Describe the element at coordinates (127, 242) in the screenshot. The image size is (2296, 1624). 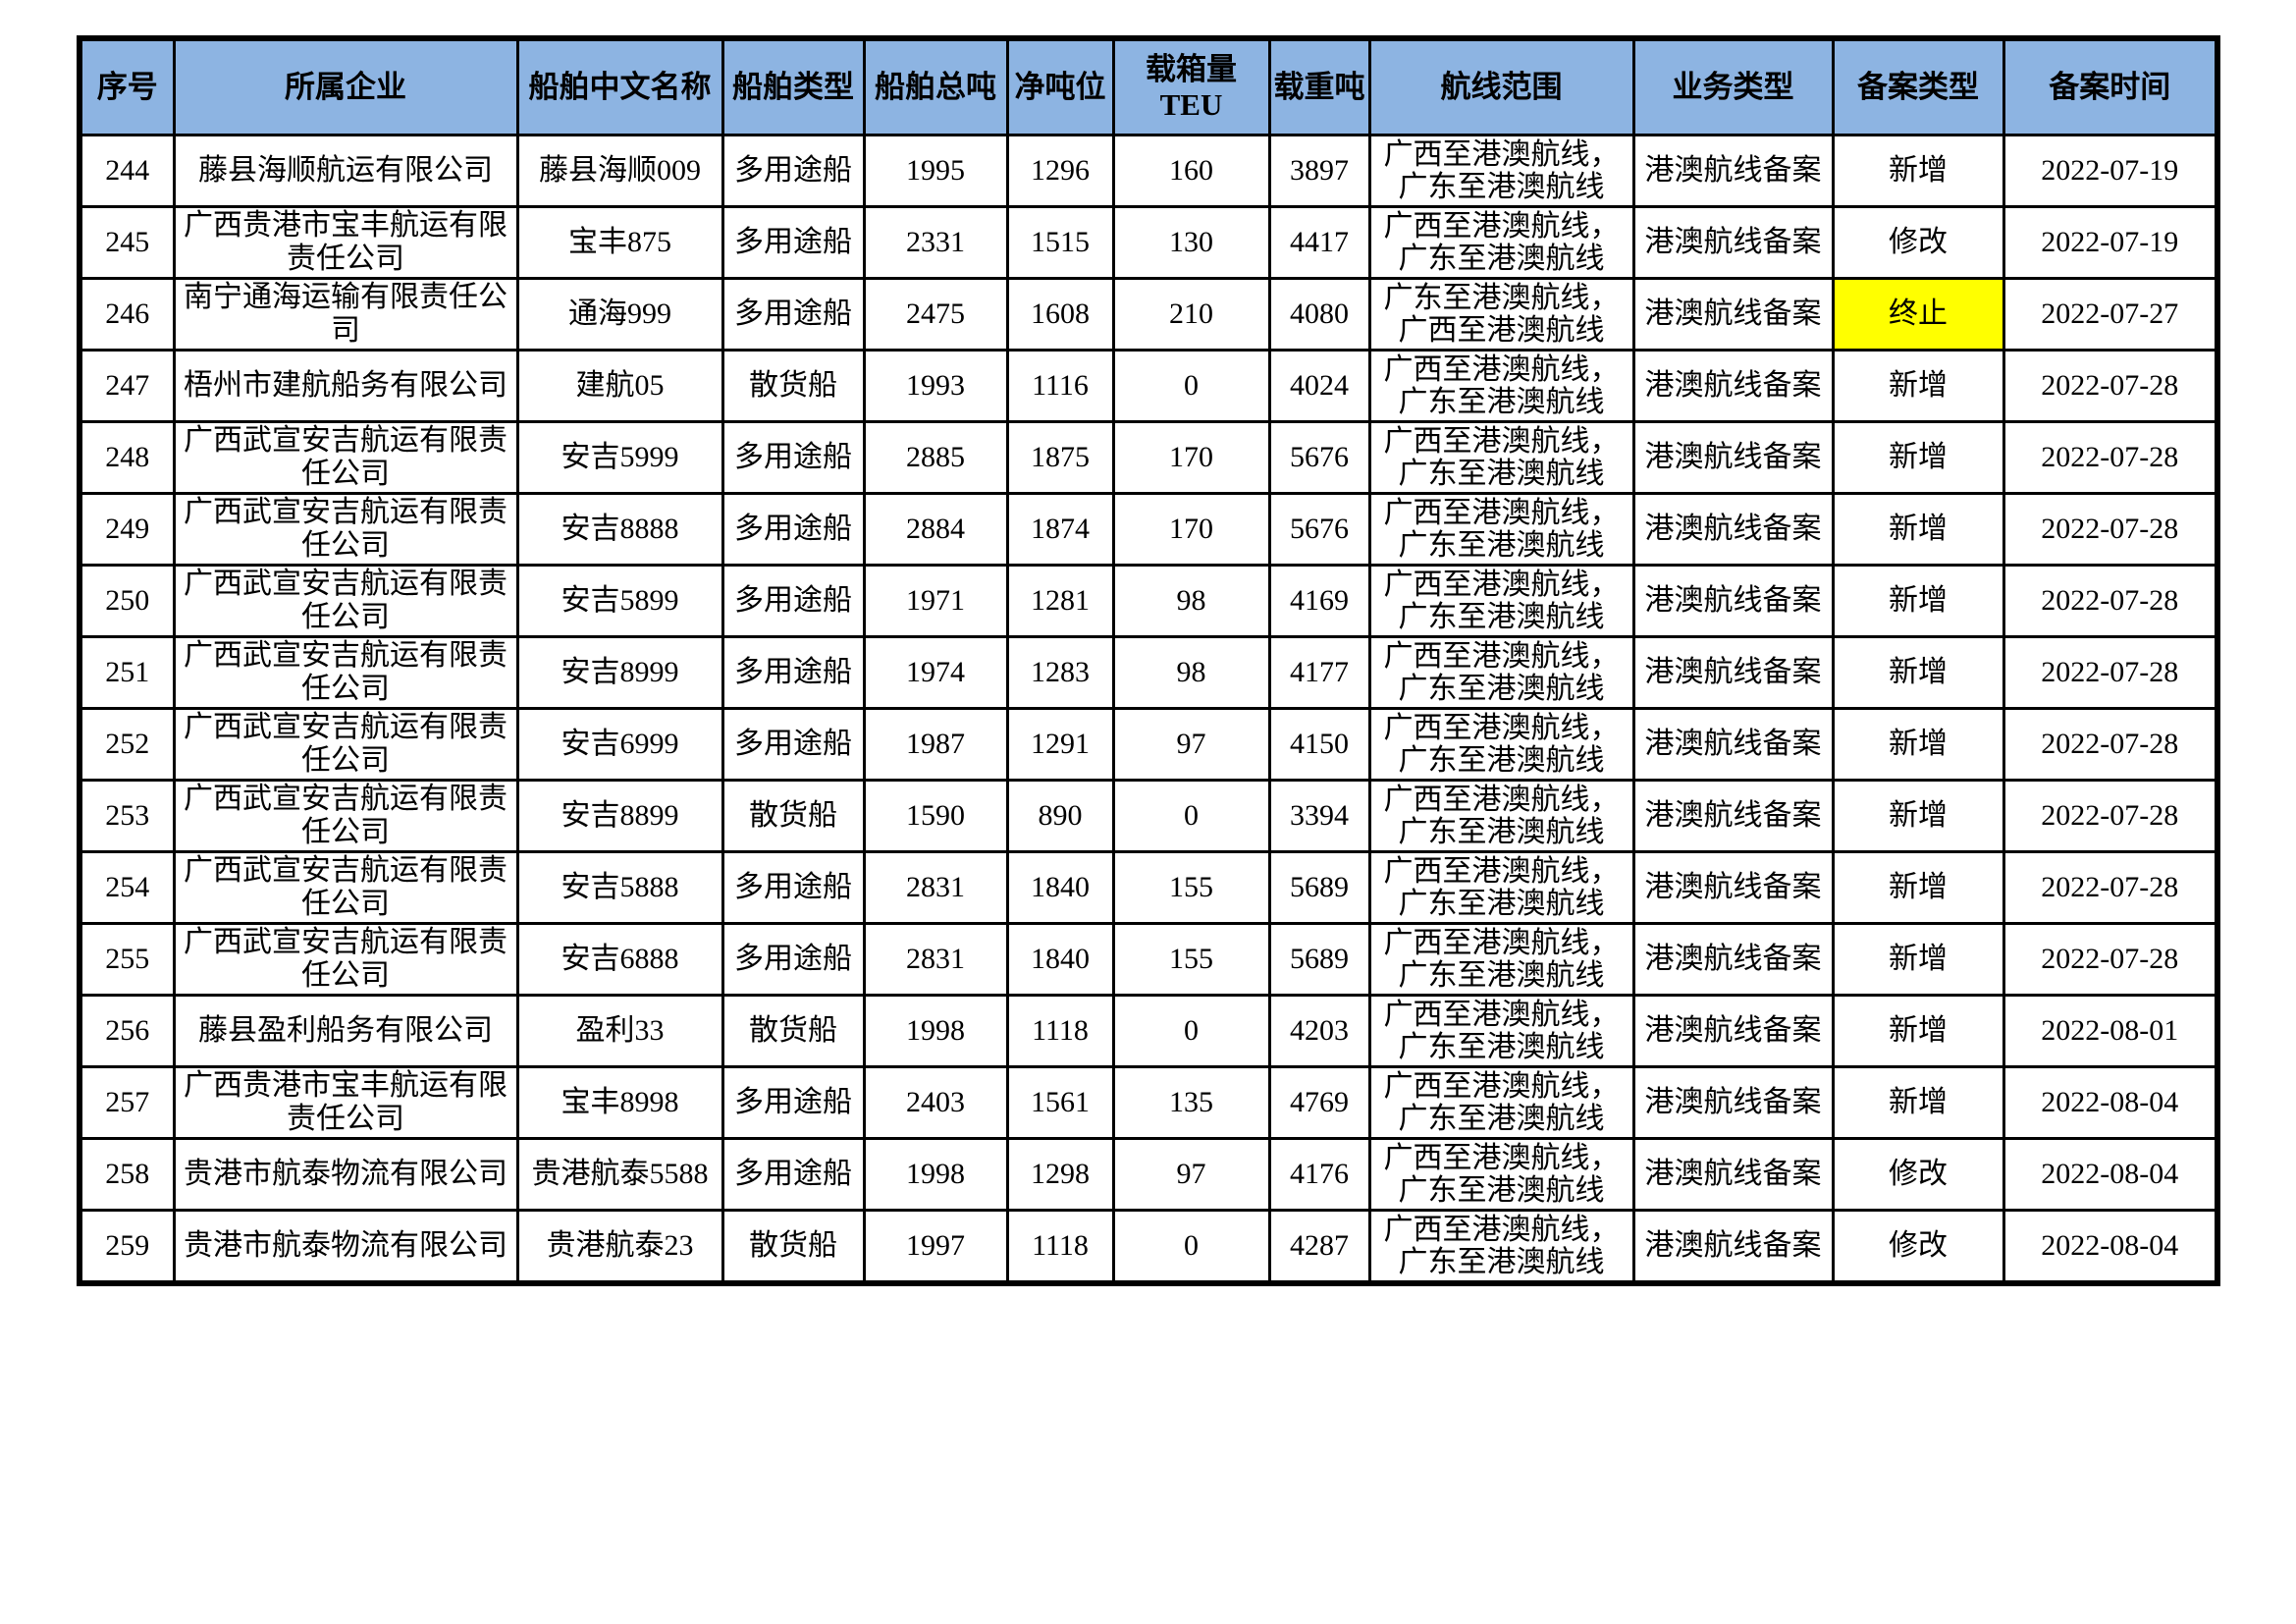
I see `cell-index: 245` at that location.